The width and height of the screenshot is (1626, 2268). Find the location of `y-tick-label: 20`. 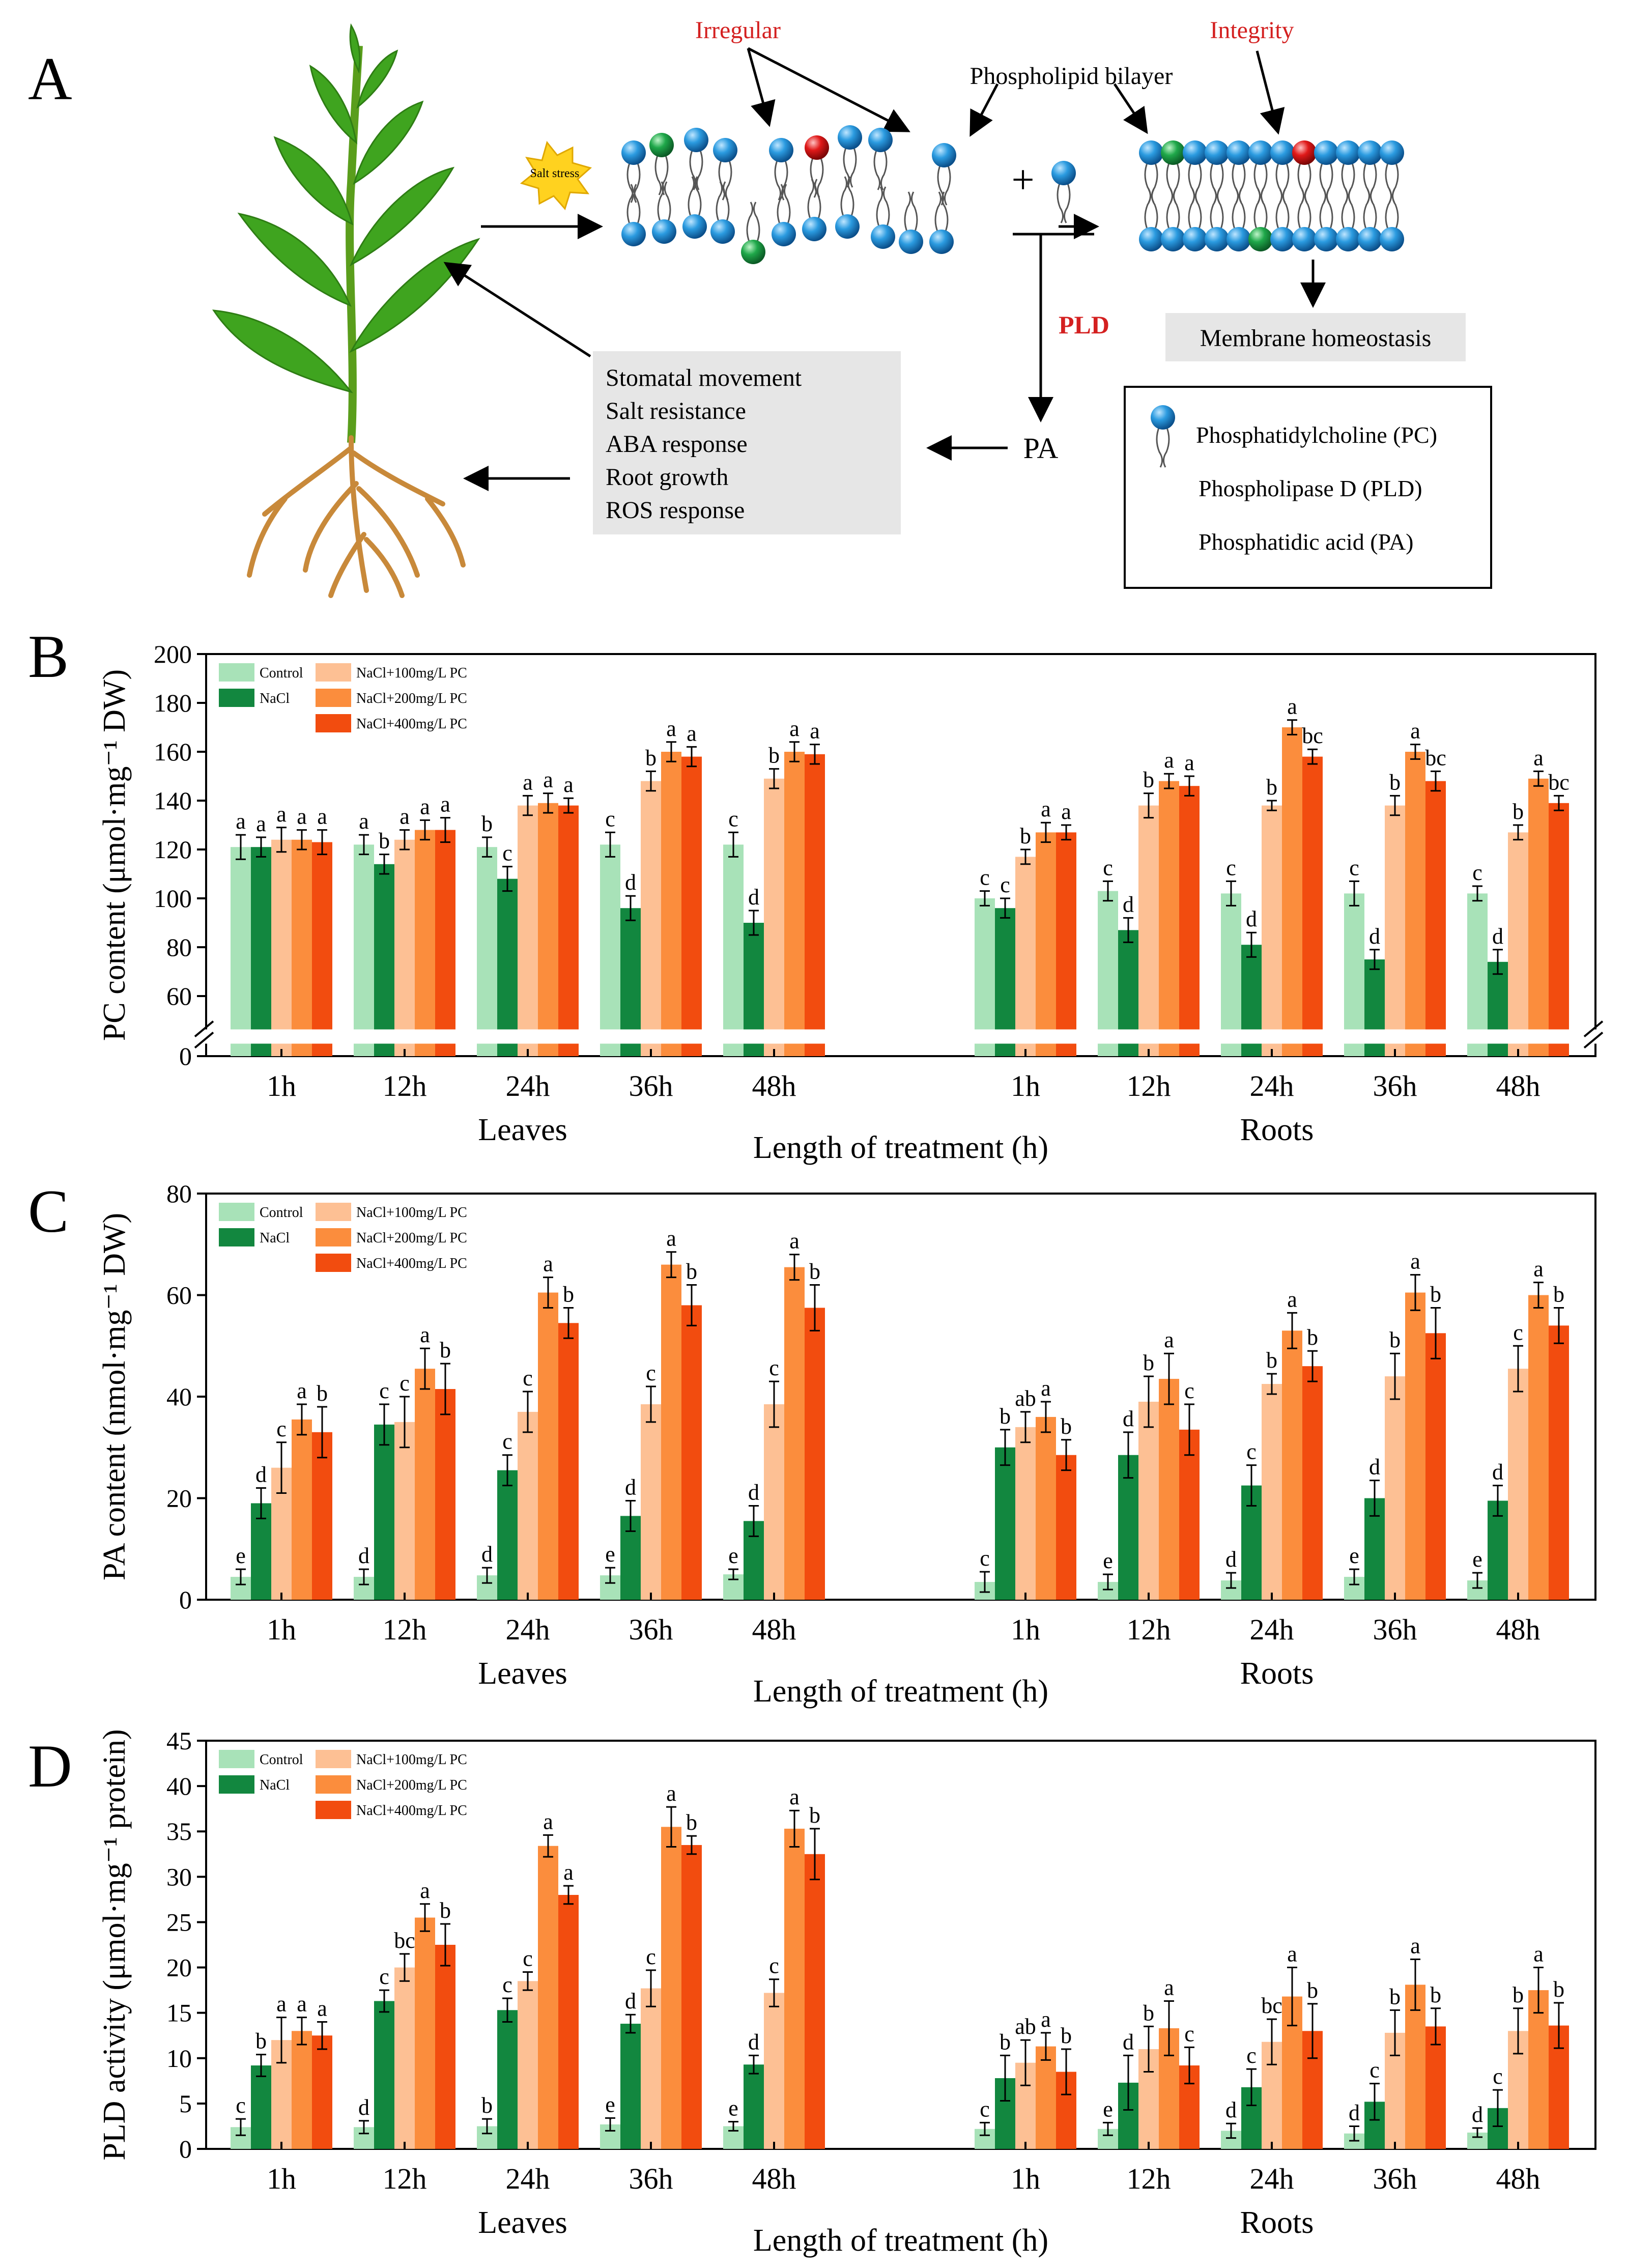

y-tick-label: 20 is located at coordinates (179, 1499).